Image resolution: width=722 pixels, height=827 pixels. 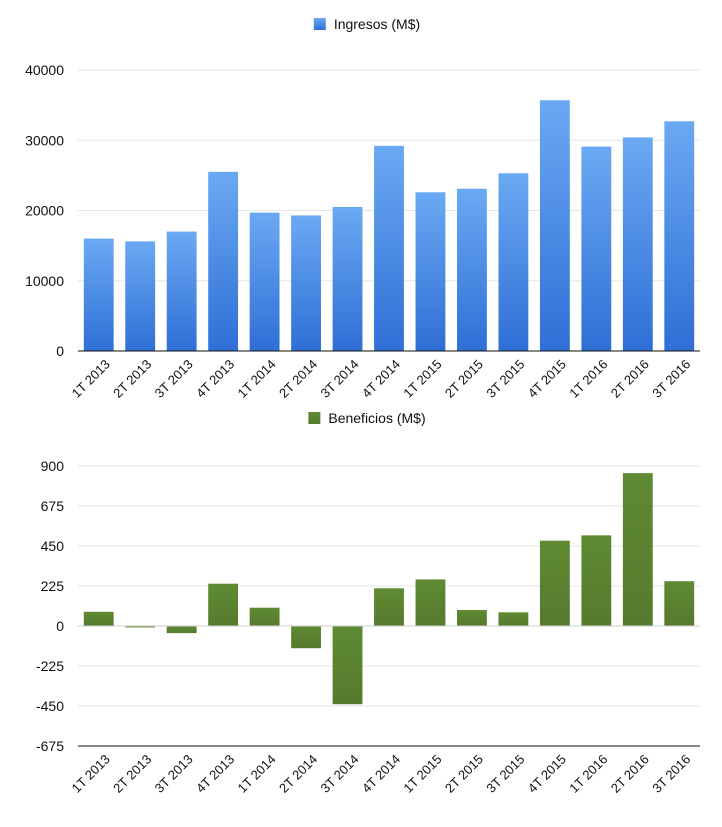 What do you see at coordinates (376, 418) in the screenshot?
I see `legend-label: Beneficios (M$)` at bounding box center [376, 418].